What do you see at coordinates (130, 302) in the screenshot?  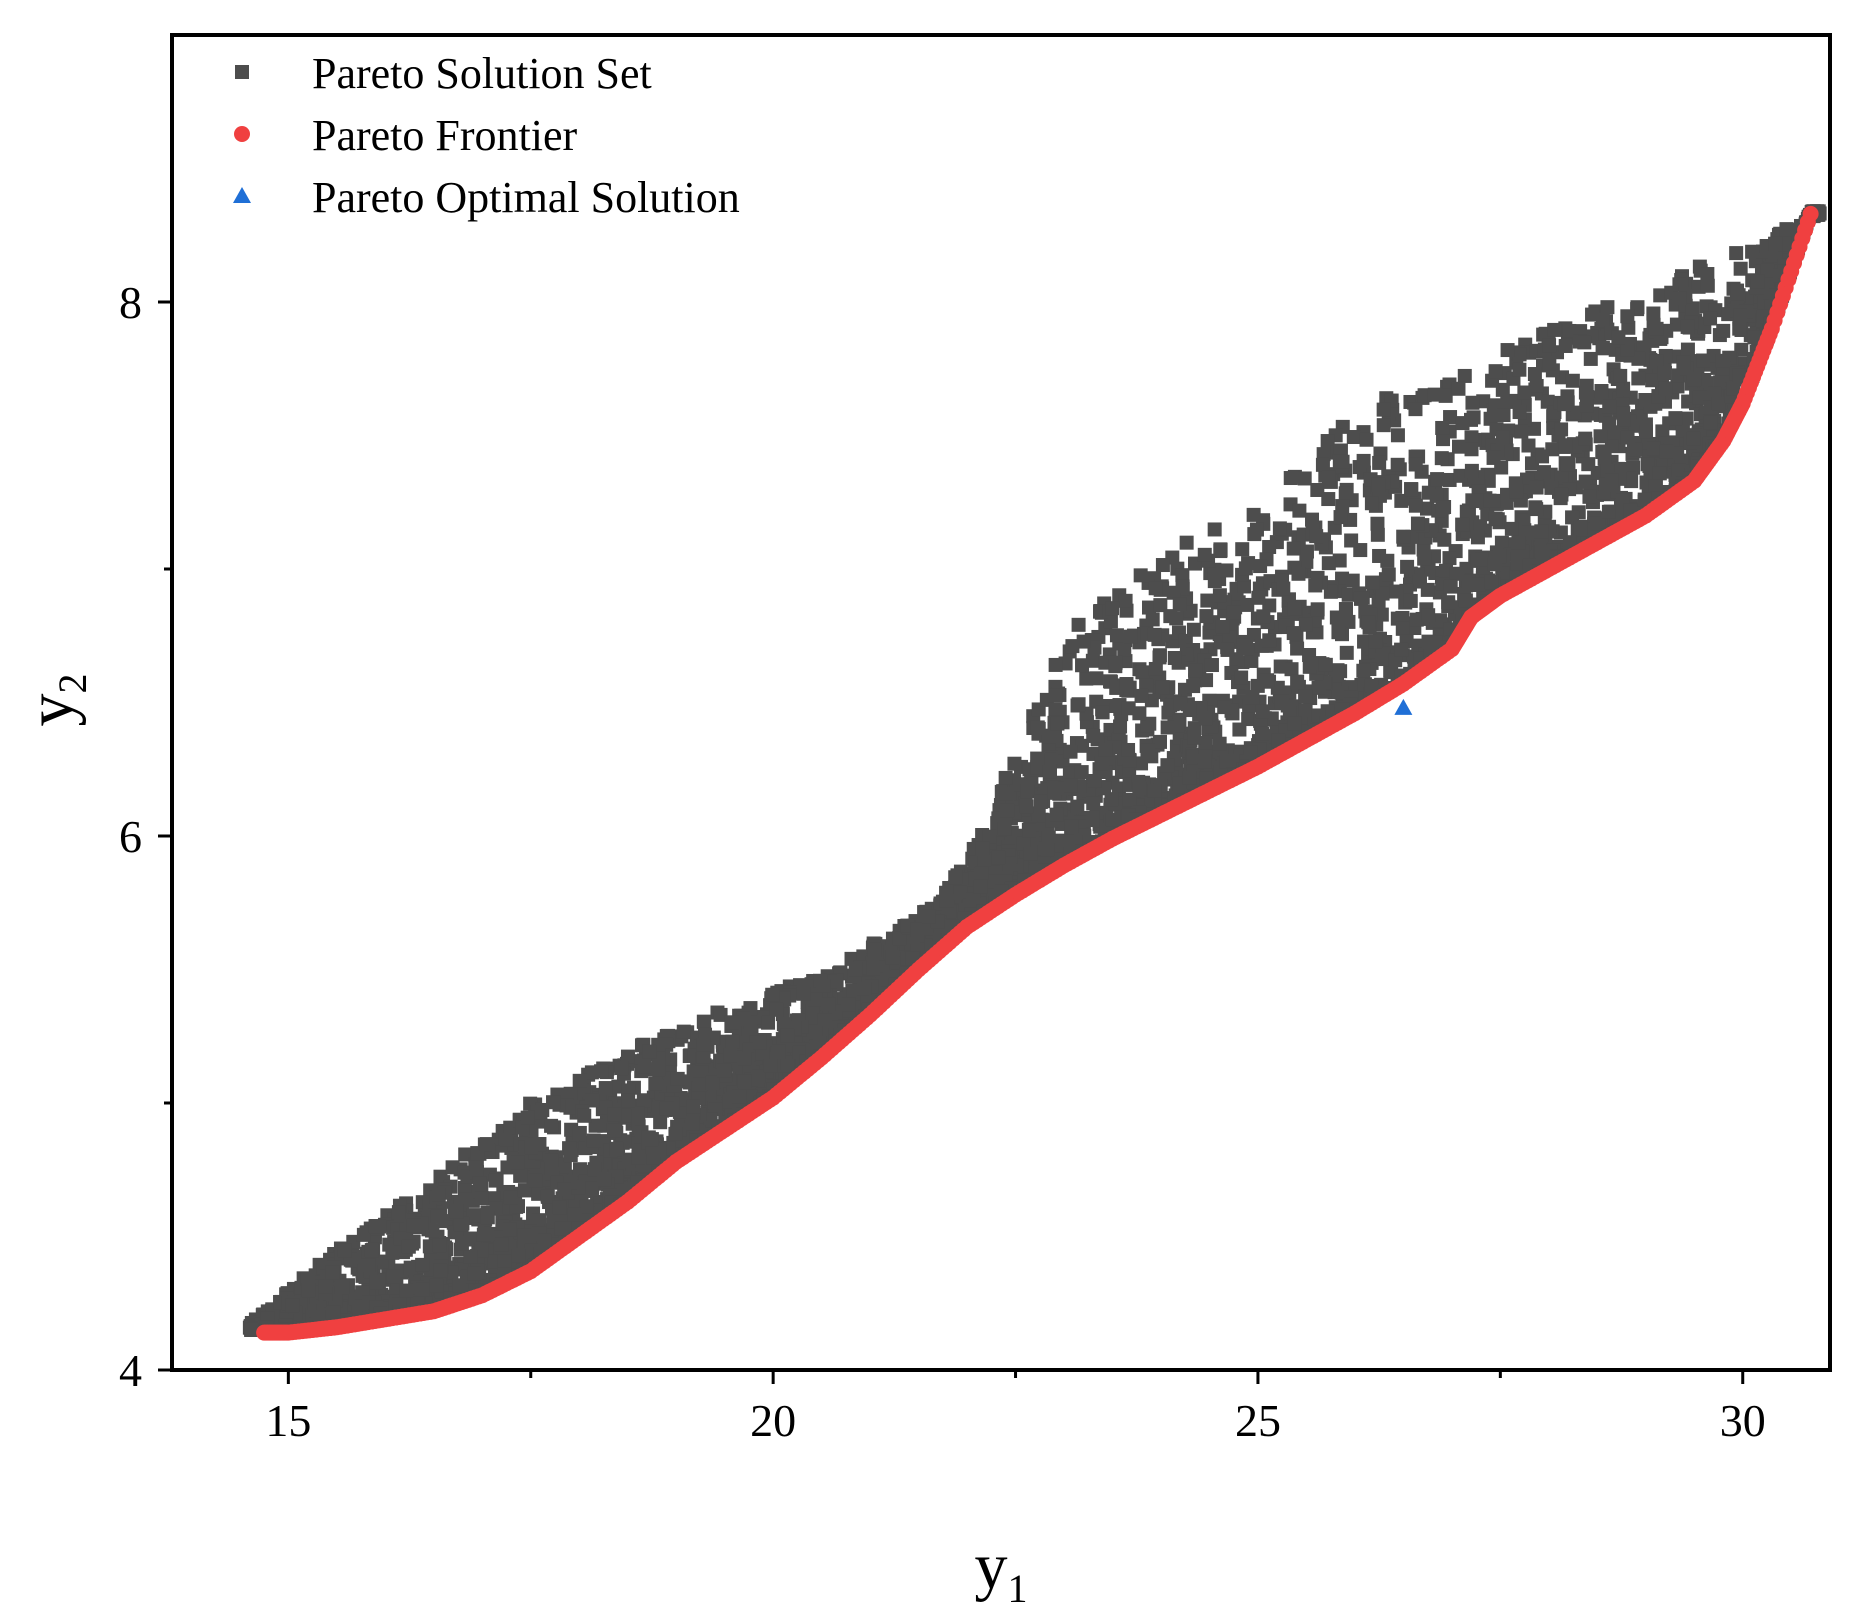 I see `y-tick-label: 8` at bounding box center [130, 302].